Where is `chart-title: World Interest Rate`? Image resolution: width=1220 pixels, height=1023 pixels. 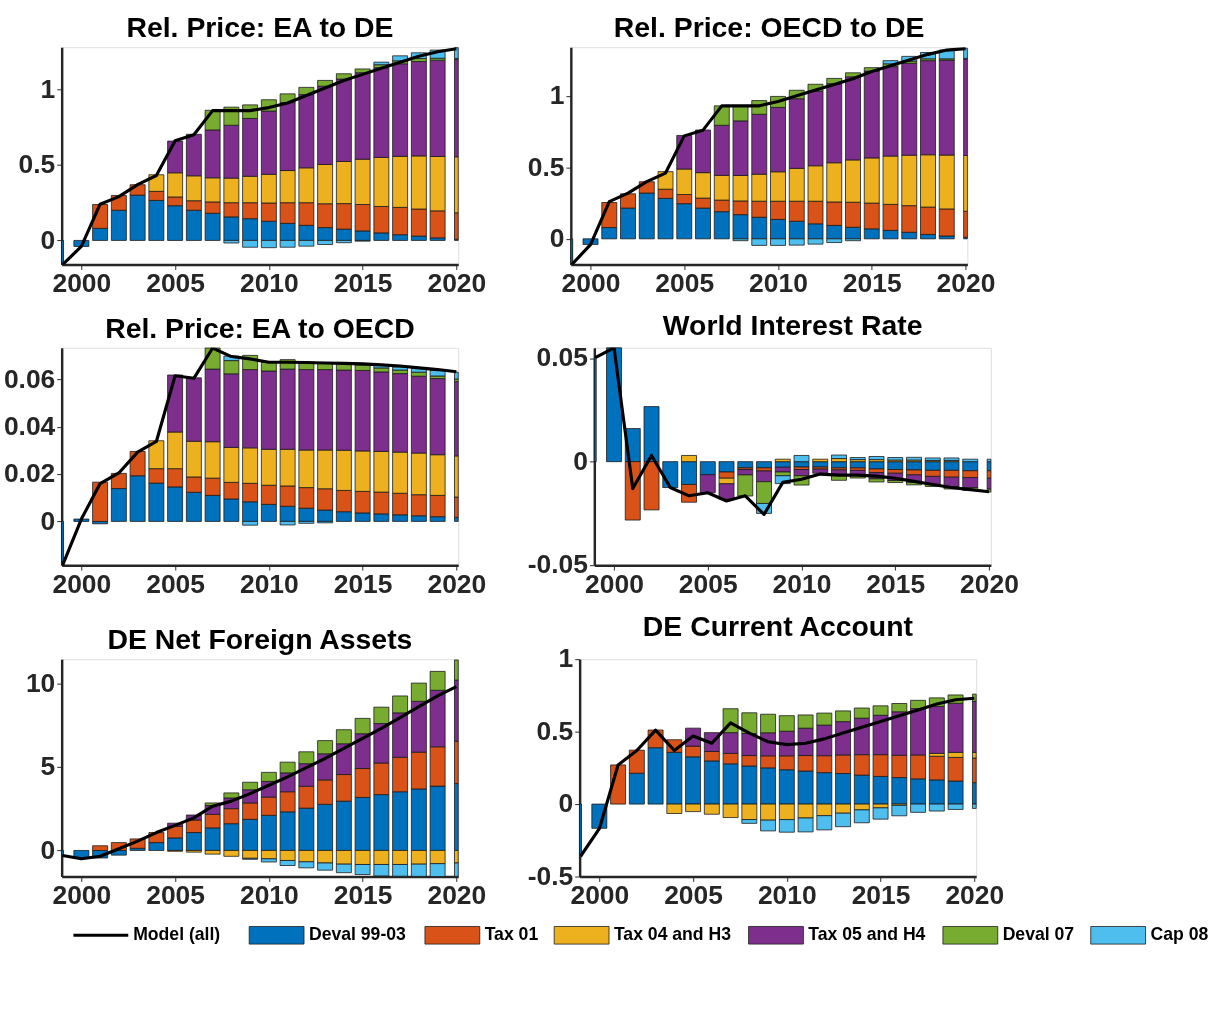 chart-title: World Interest Rate is located at coordinates (792, 324).